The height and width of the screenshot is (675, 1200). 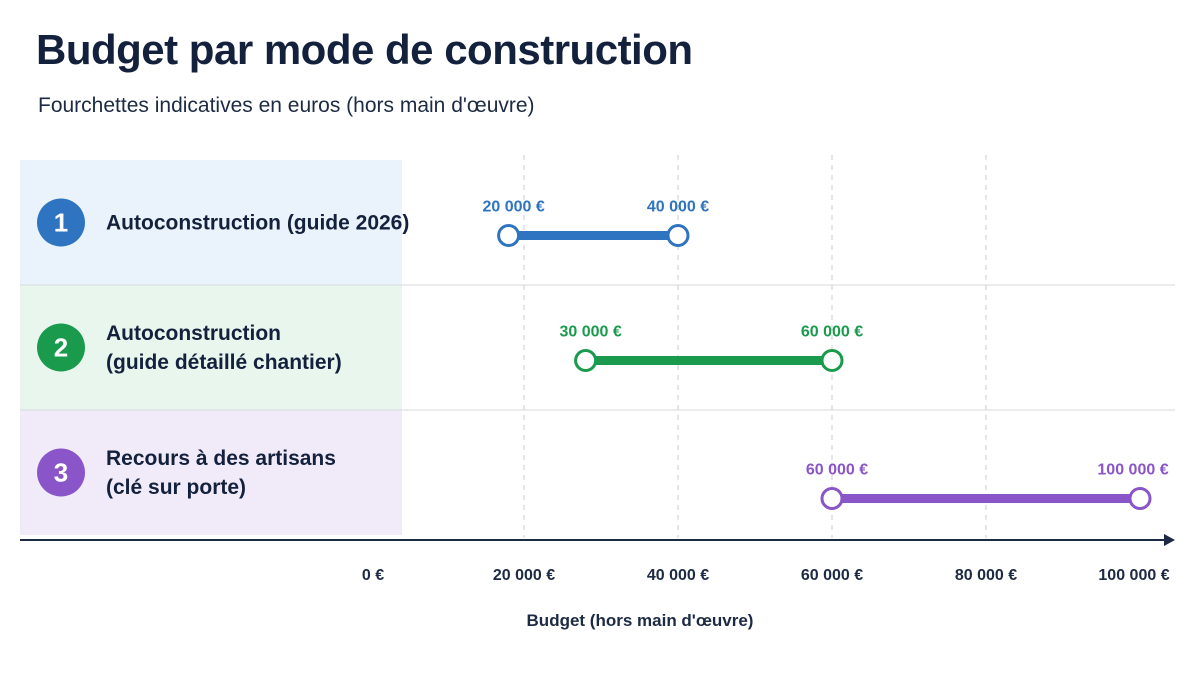 What do you see at coordinates (524, 575) in the screenshot?
I see `x-tick-label: 20 000 €` at bounding box center [524, 575].